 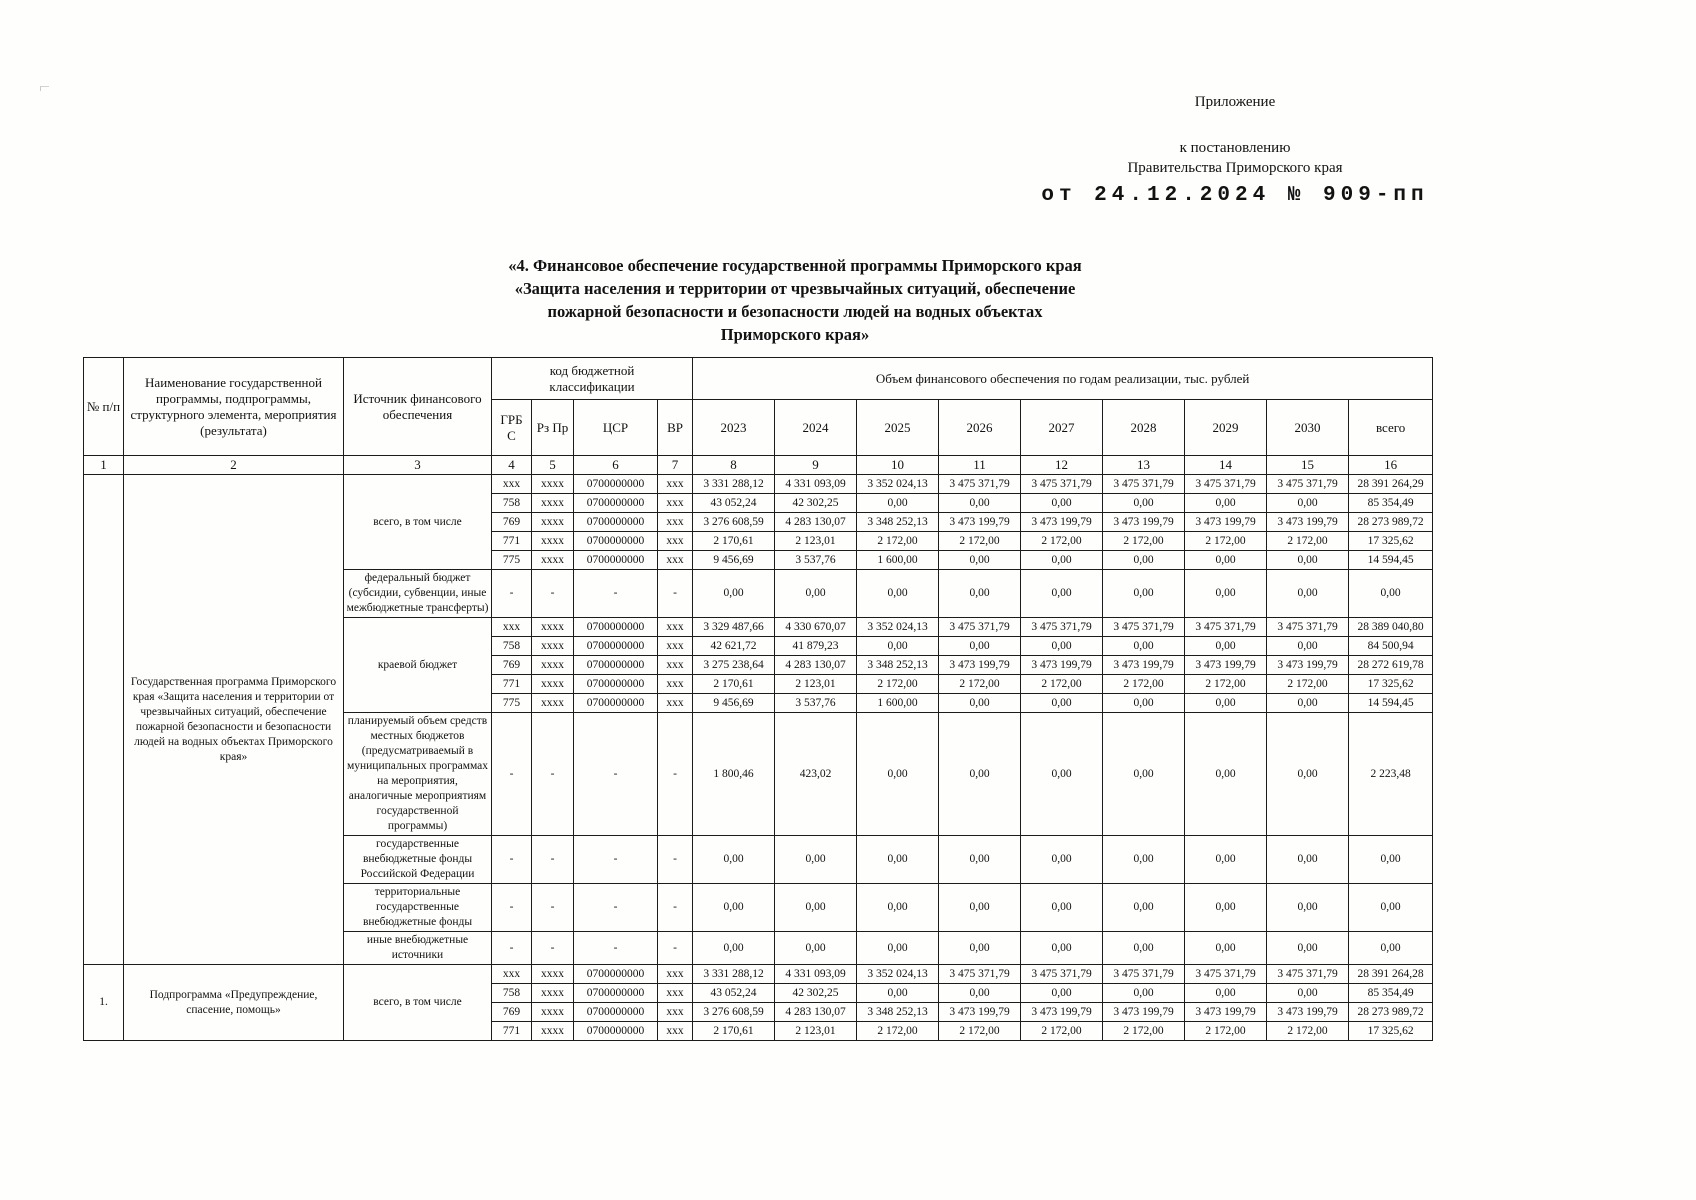 What do you see at coordinates (1391, 427) in the screenshot?
I see `col-header-total: всего` at bounding box center [1391, 427].